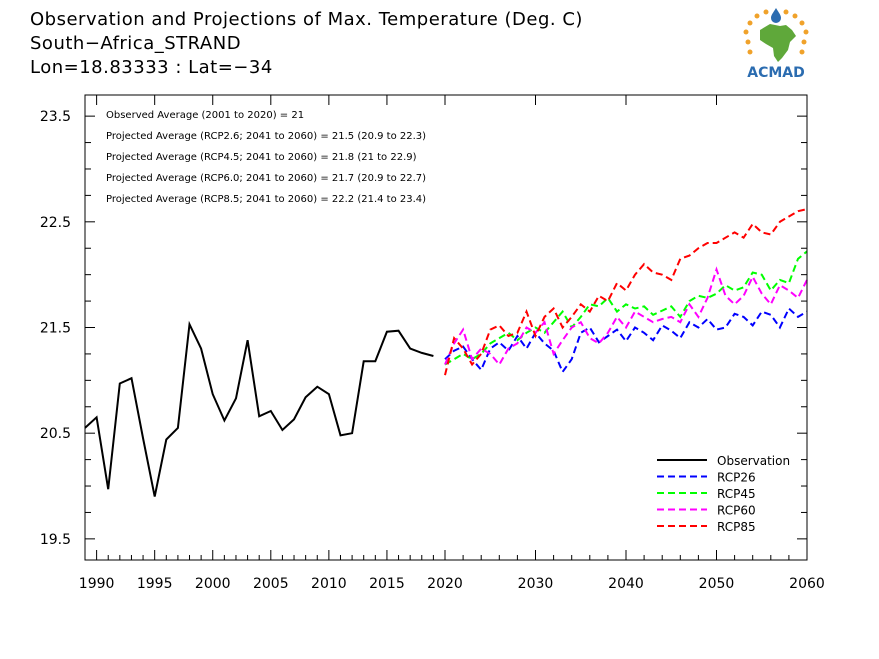  I want to click on x-tick-label: 2040, so click(626, 584).